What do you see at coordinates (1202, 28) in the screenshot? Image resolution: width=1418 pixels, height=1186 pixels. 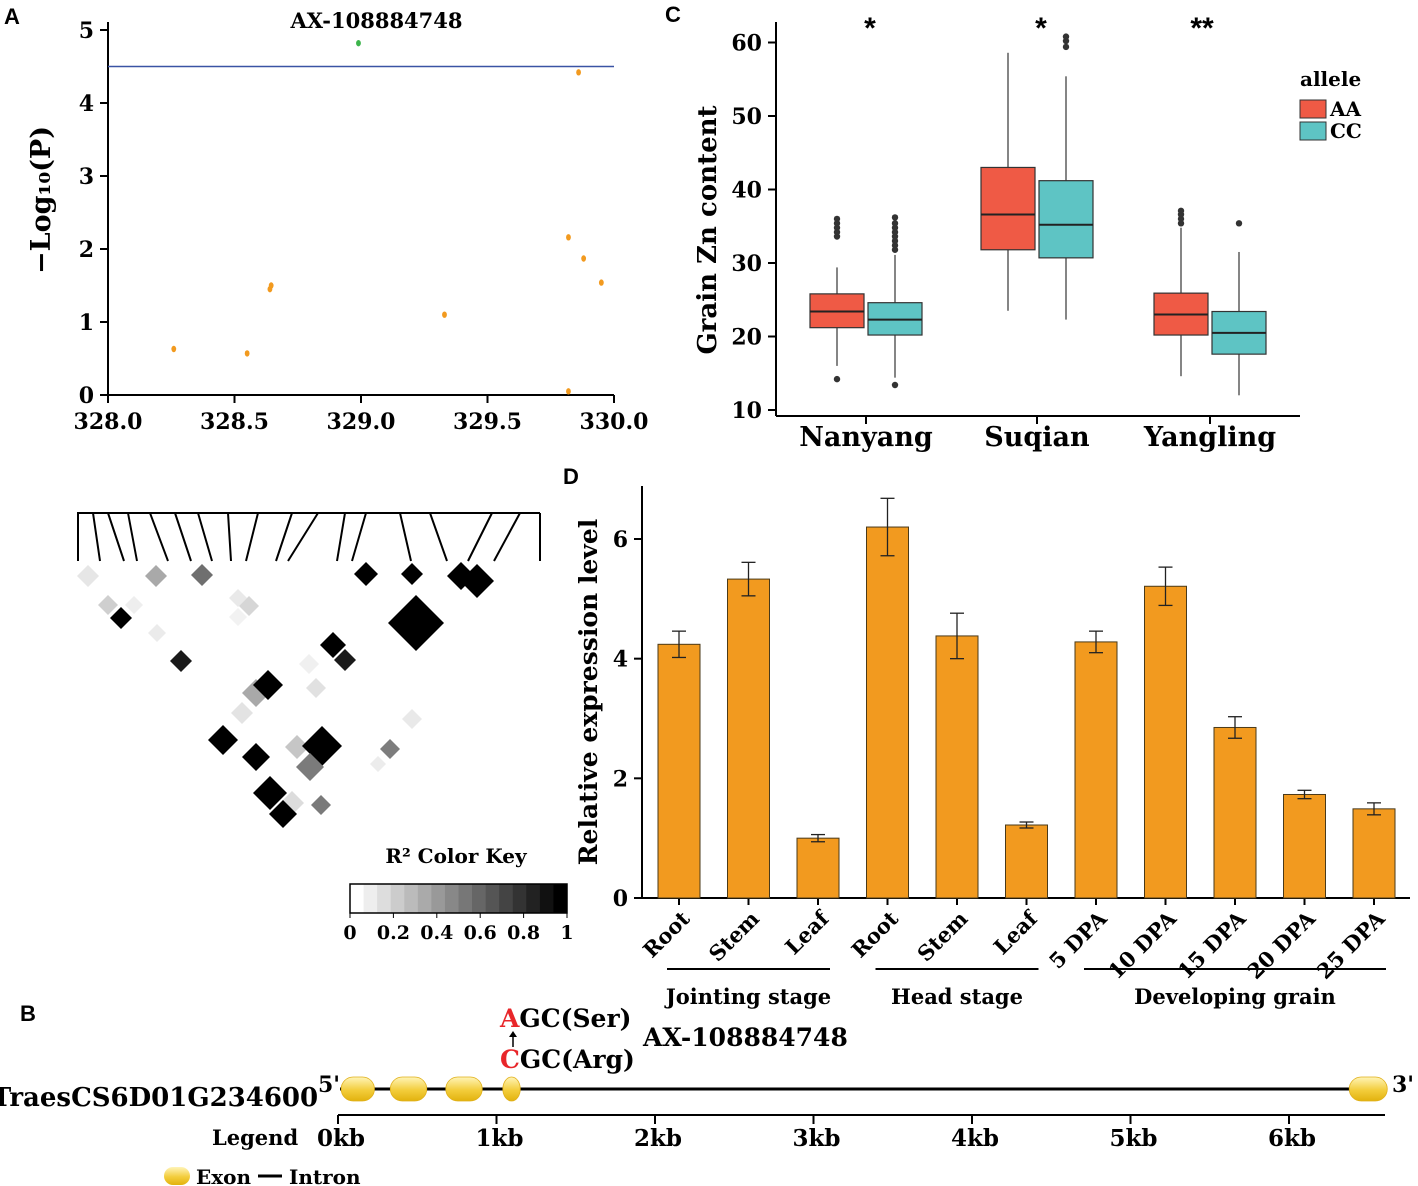 I see `significance-marker: **` at bounding box center [1202, 28].